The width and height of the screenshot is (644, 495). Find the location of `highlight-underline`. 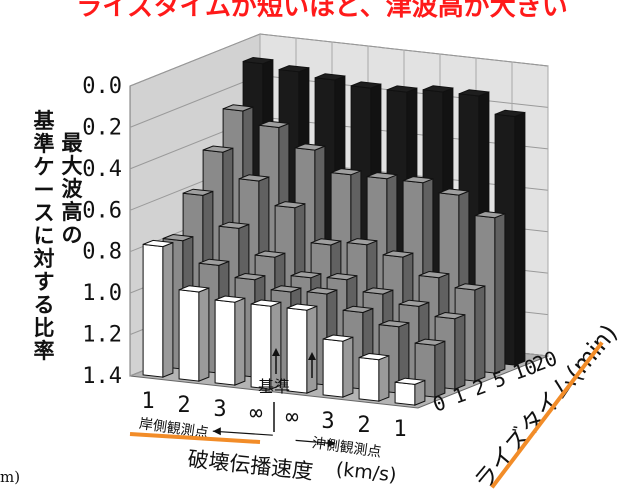

highlight-underline is located at coordinates (195, 438).